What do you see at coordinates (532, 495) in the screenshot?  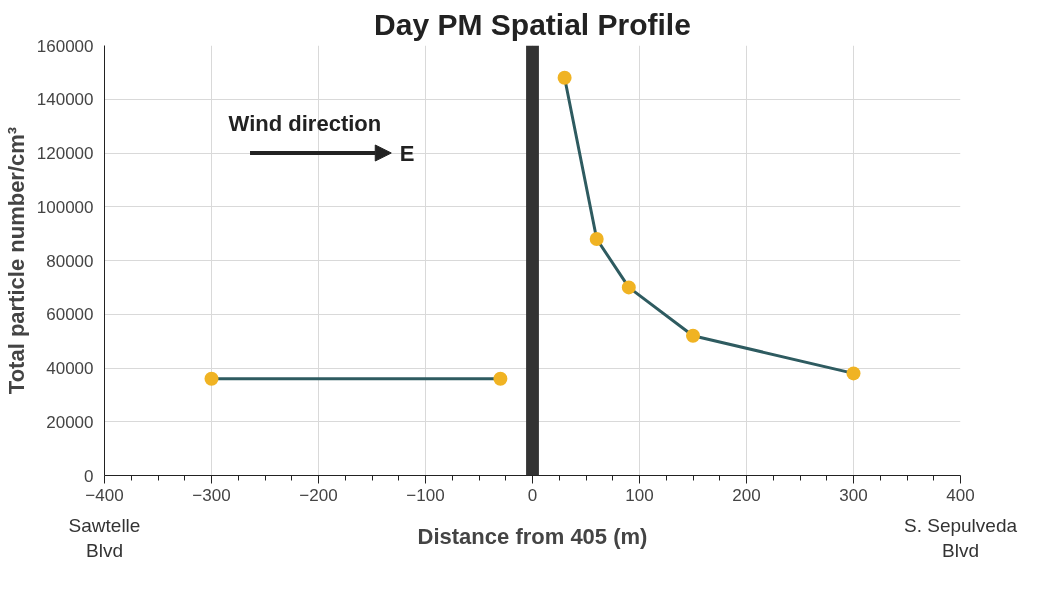 I see `x-tick-label: 0` at bounding box center [532, 495].